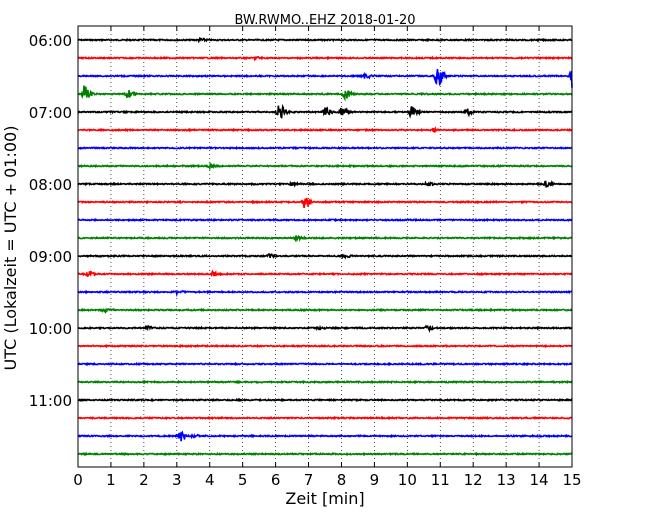 This screenshot has width=650, height=520. I want to click on y-tick-label: 09:00, so click(50, 257).